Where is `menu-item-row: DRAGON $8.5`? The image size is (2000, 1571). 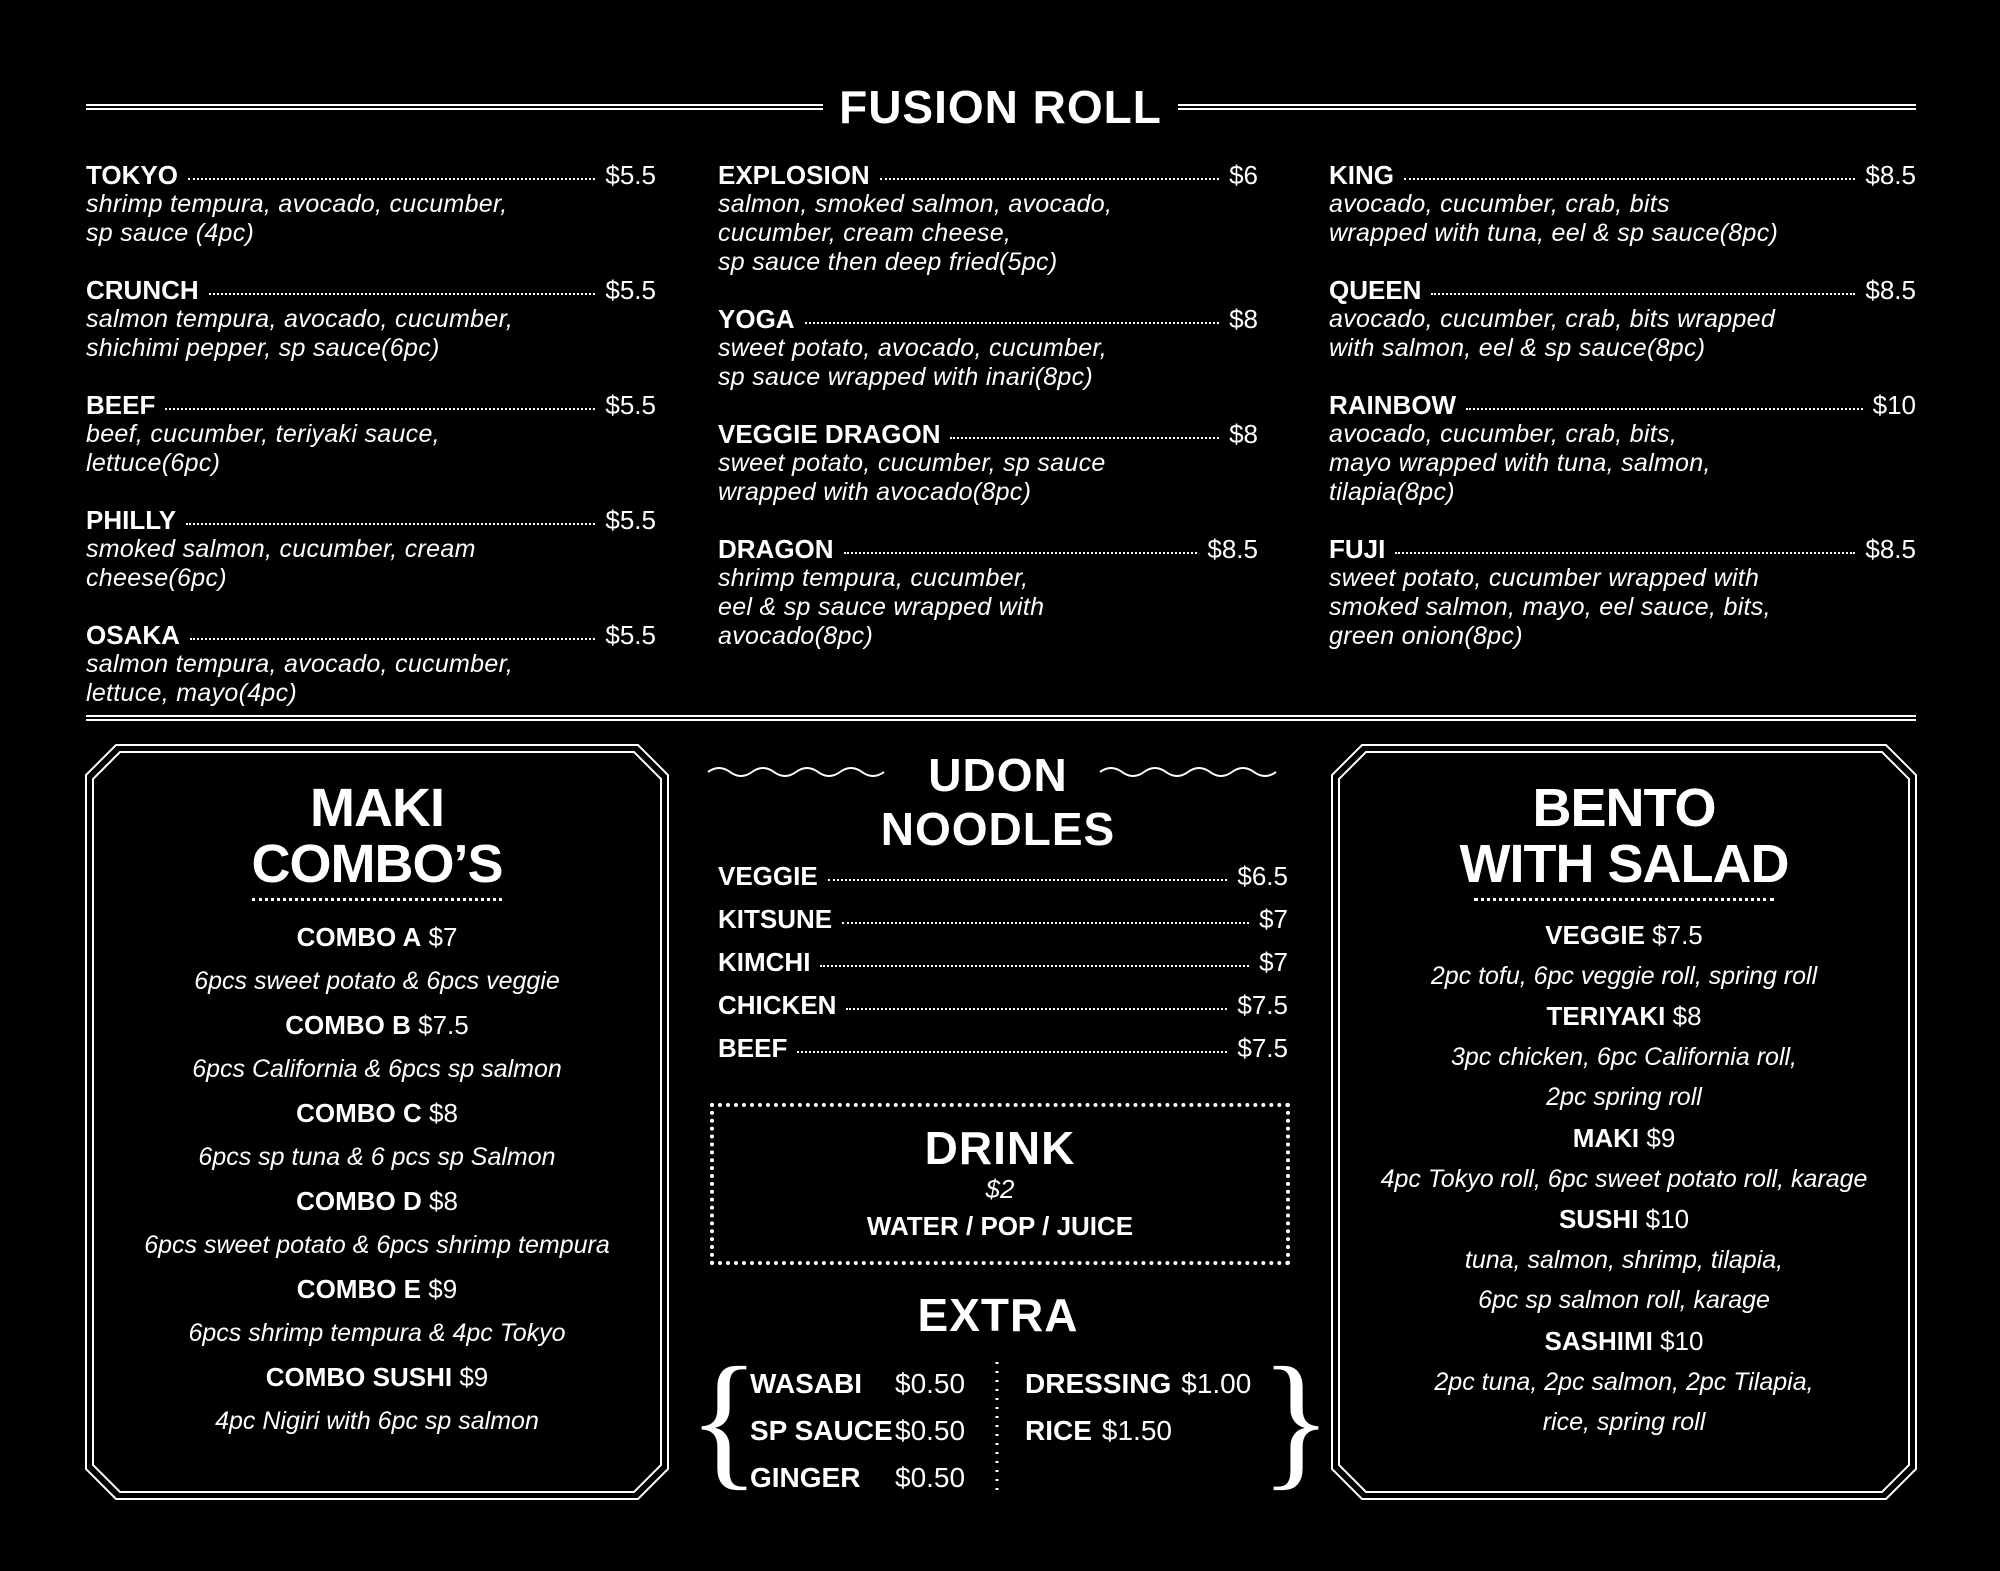
menu-item-row: DRAGON $8.5 is located at coordinates (988, 549).